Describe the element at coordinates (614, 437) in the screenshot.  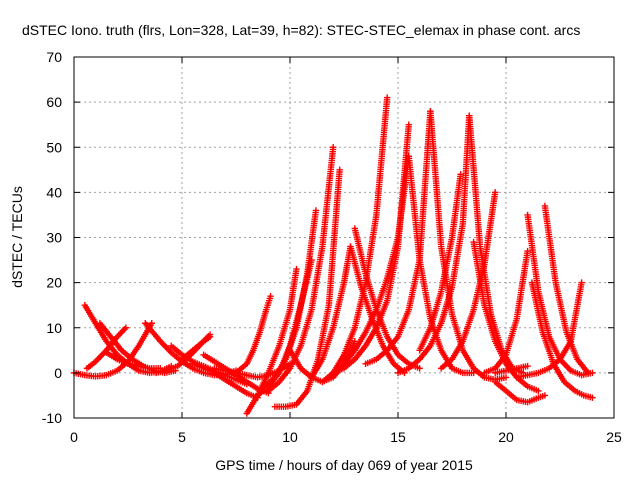
I see `x-tick-label: 25` at that location.